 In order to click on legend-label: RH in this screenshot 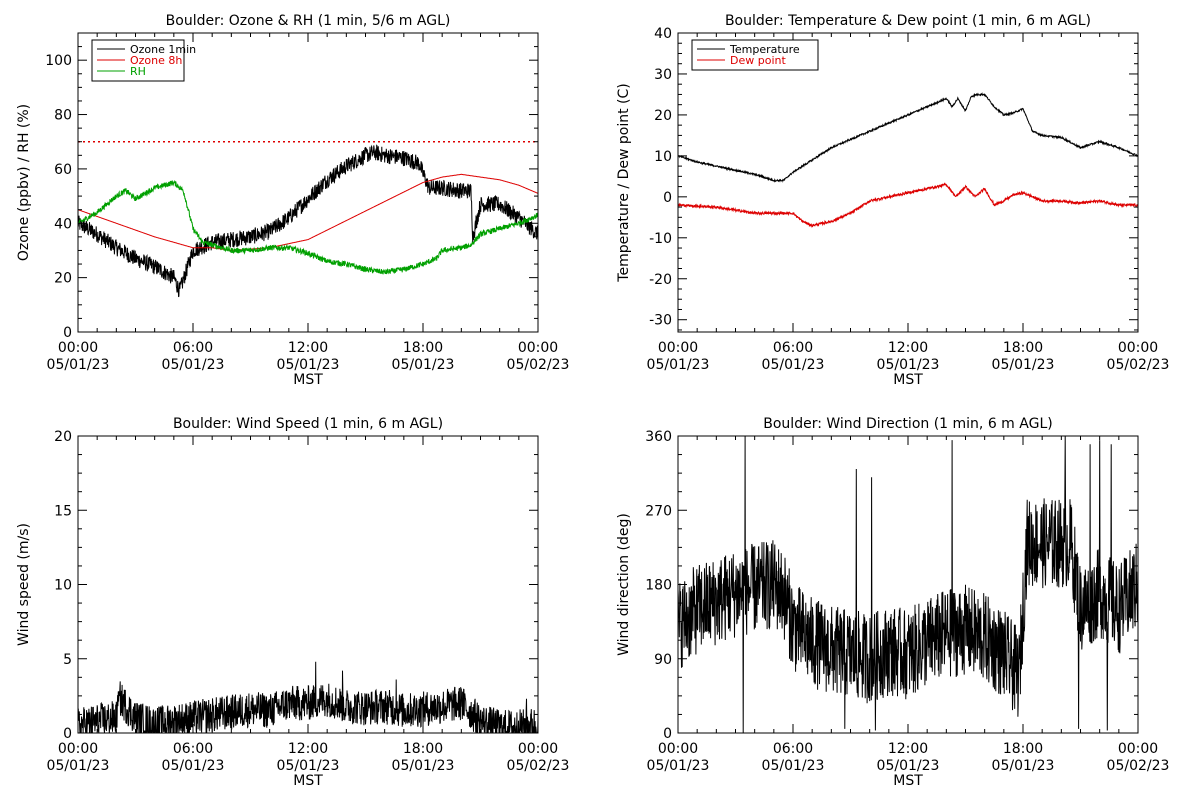, I will do `click(138, 71)`.